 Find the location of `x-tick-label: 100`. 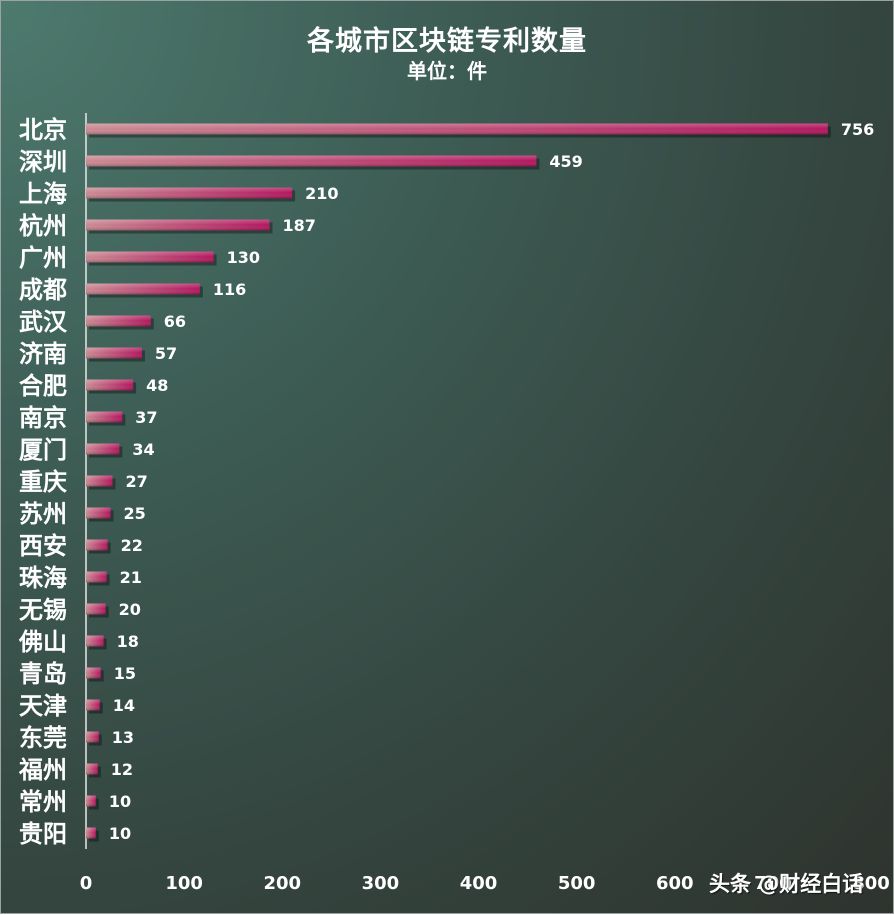

x-tick-label: 100 is located at coordinates (184, 883).